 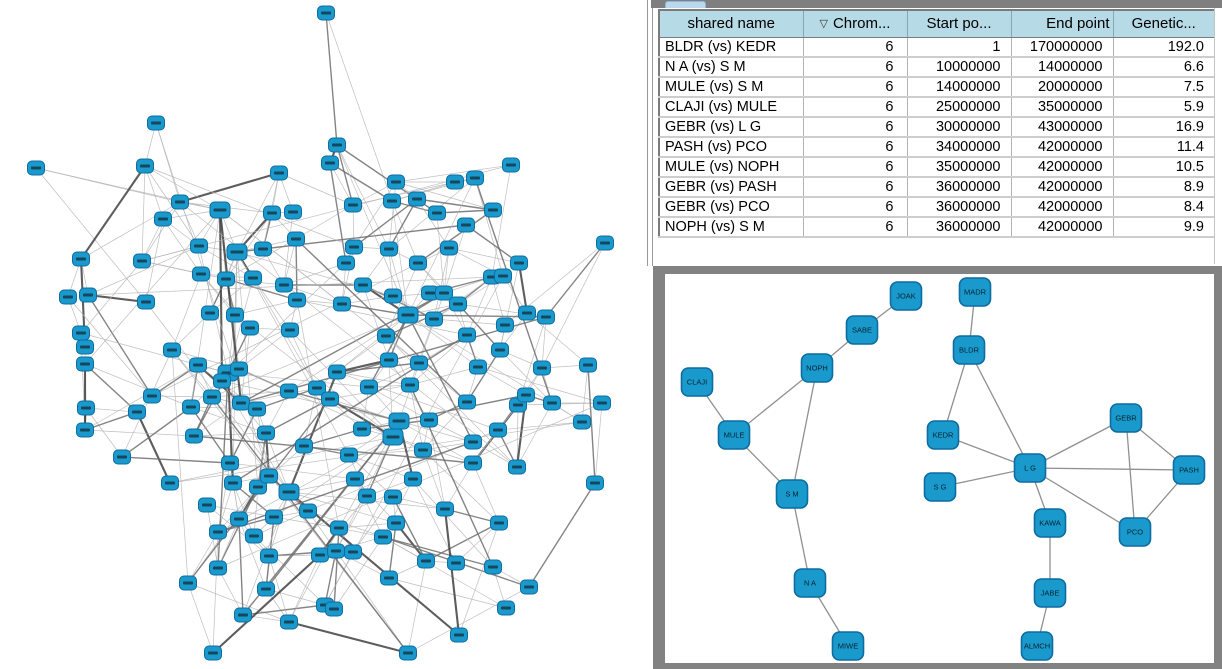 What do you see at coordinates (1062, 127) in the screenshot?
I see `cell-end: 43000000` at bounding box center [1062, 127].